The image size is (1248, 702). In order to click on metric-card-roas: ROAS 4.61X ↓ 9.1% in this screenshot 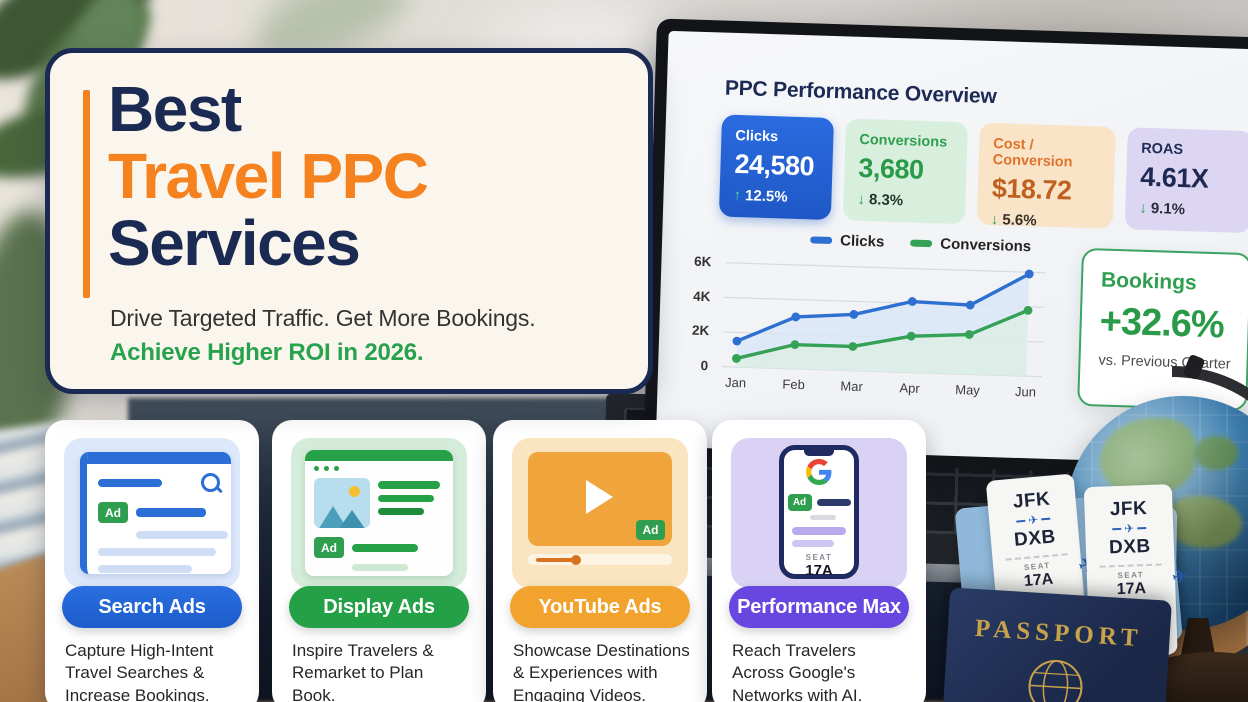, I will do `click(1186, 180)`.